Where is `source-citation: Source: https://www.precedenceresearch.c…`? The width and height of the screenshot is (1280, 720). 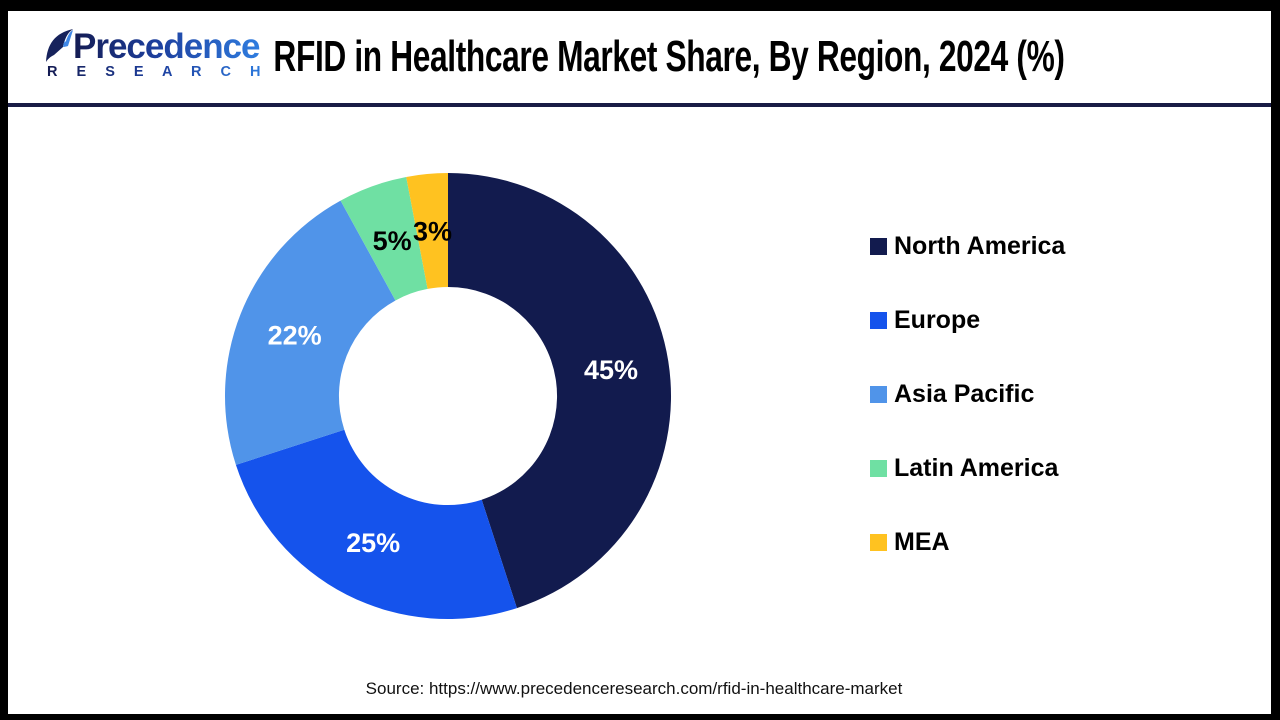
source-citation: Source: https://www.precedenceresearch.c… is located at coordinates (634, 688).